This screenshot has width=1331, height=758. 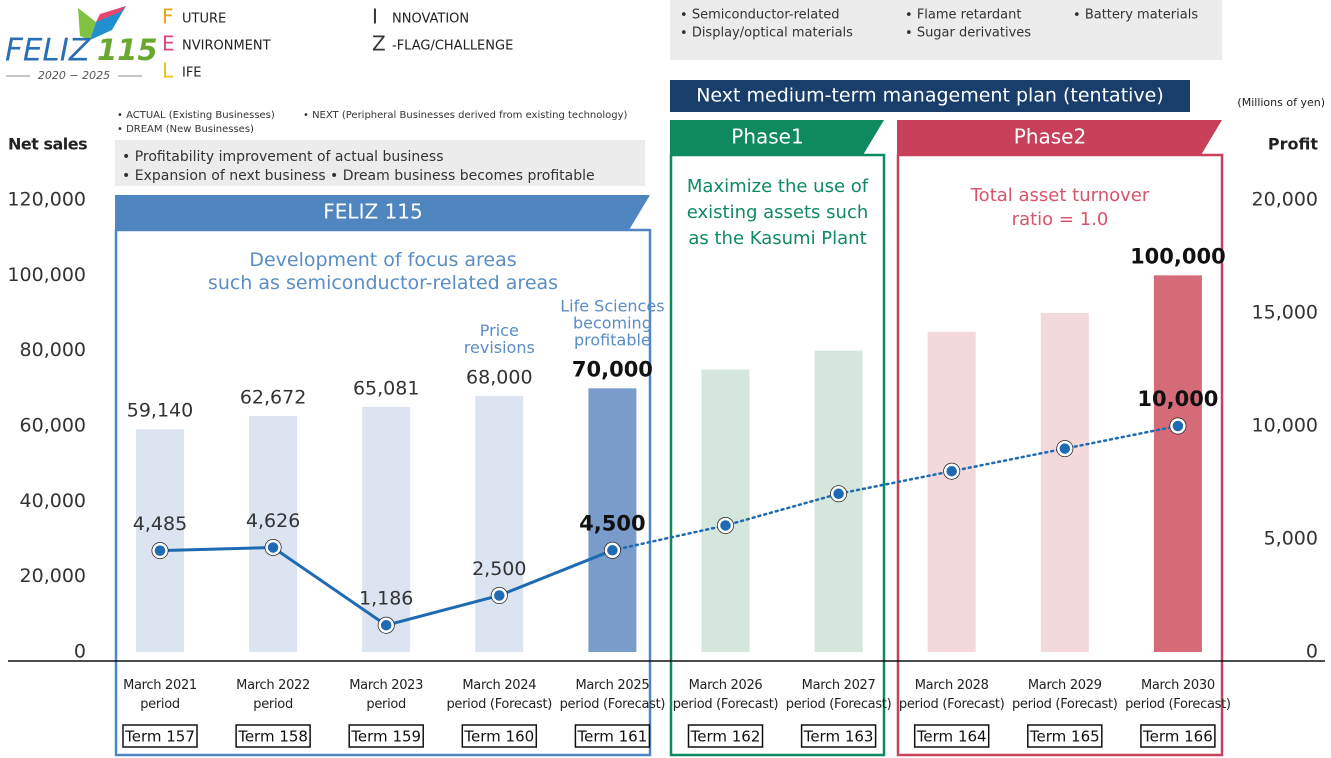 I want to click on y2-axis-label: Profit, so click(x=1293, y=144).